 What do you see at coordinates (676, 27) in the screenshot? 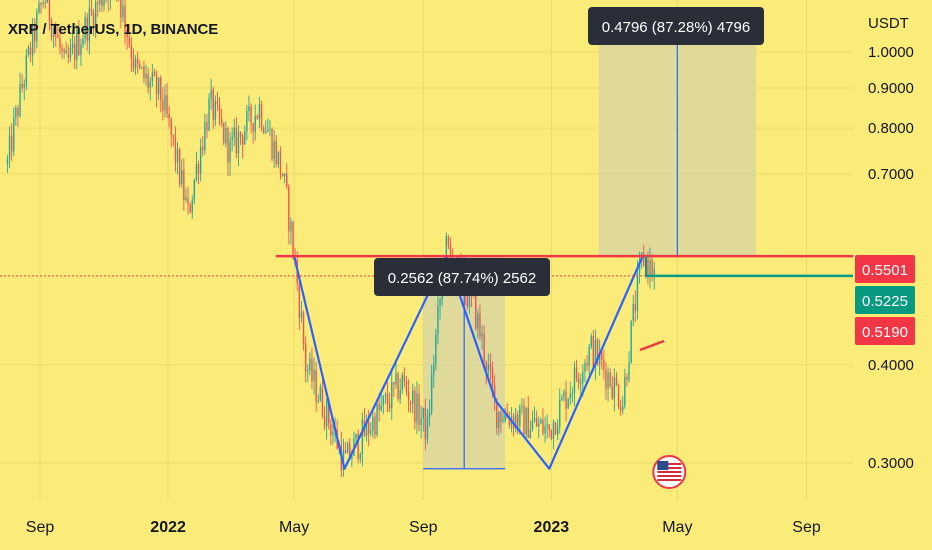
I see `measure-label-text: 0.4796 (87.28%) 4796` at bounding box center [676, 27].